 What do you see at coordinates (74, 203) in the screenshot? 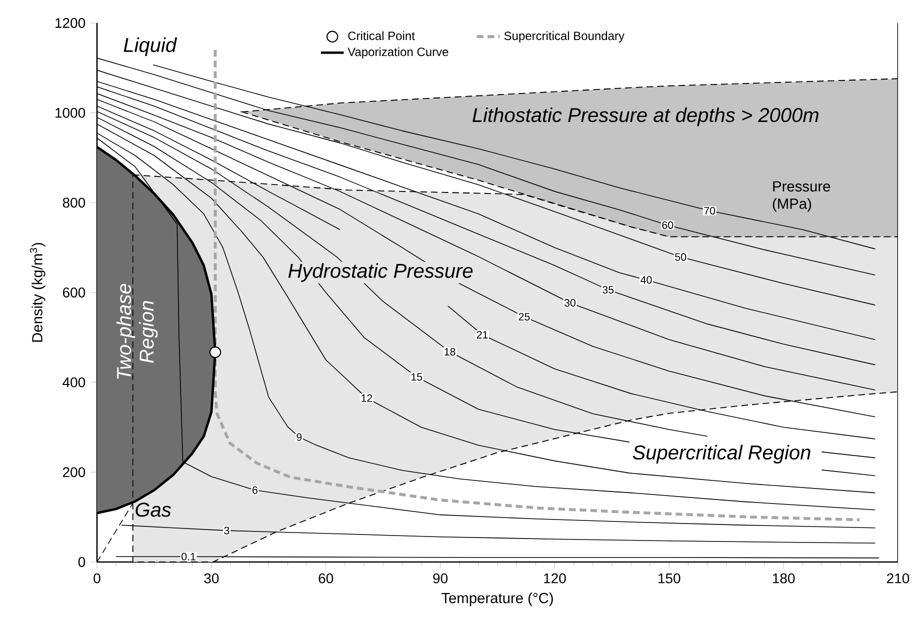
I see `y-tick-label: 800` at bounding box center [74, 203].